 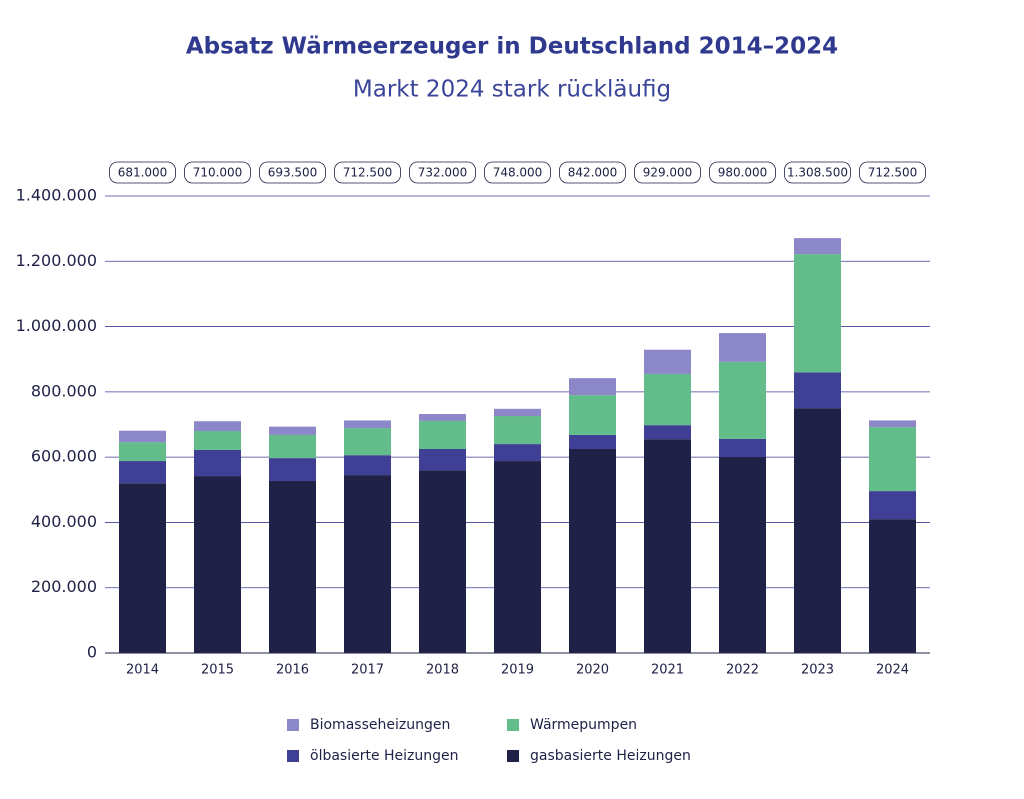 What do you see at coordinates (217, 670) in the screenshot?
I see `x-tick-label: 2015` at bounding box center [217, 670].